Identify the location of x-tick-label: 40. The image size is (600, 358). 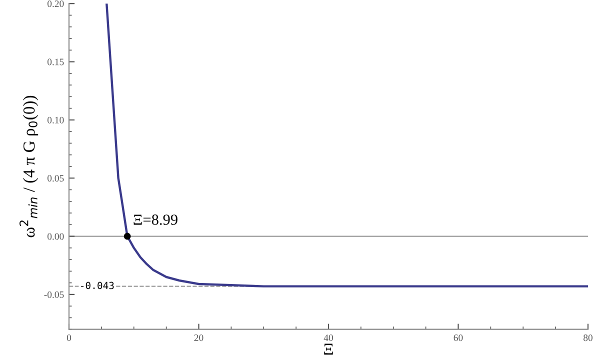
(328, 338).